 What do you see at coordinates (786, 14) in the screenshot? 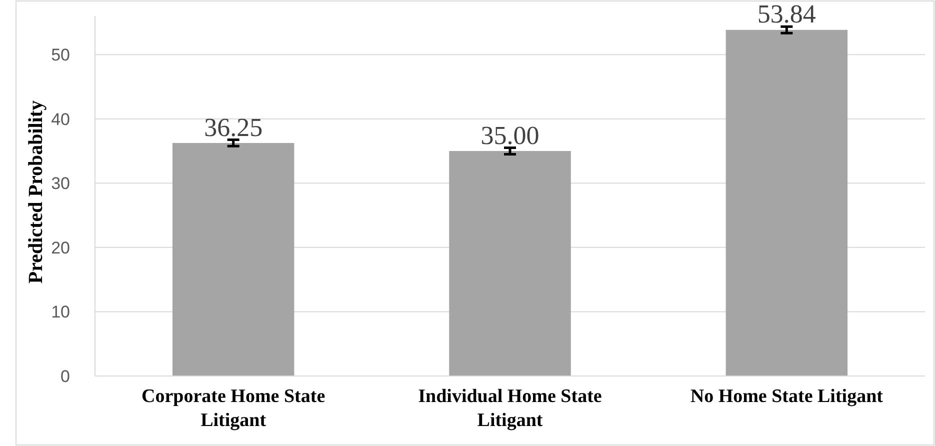
I see `data-label: 53.84` at bounding box center [786, 14].